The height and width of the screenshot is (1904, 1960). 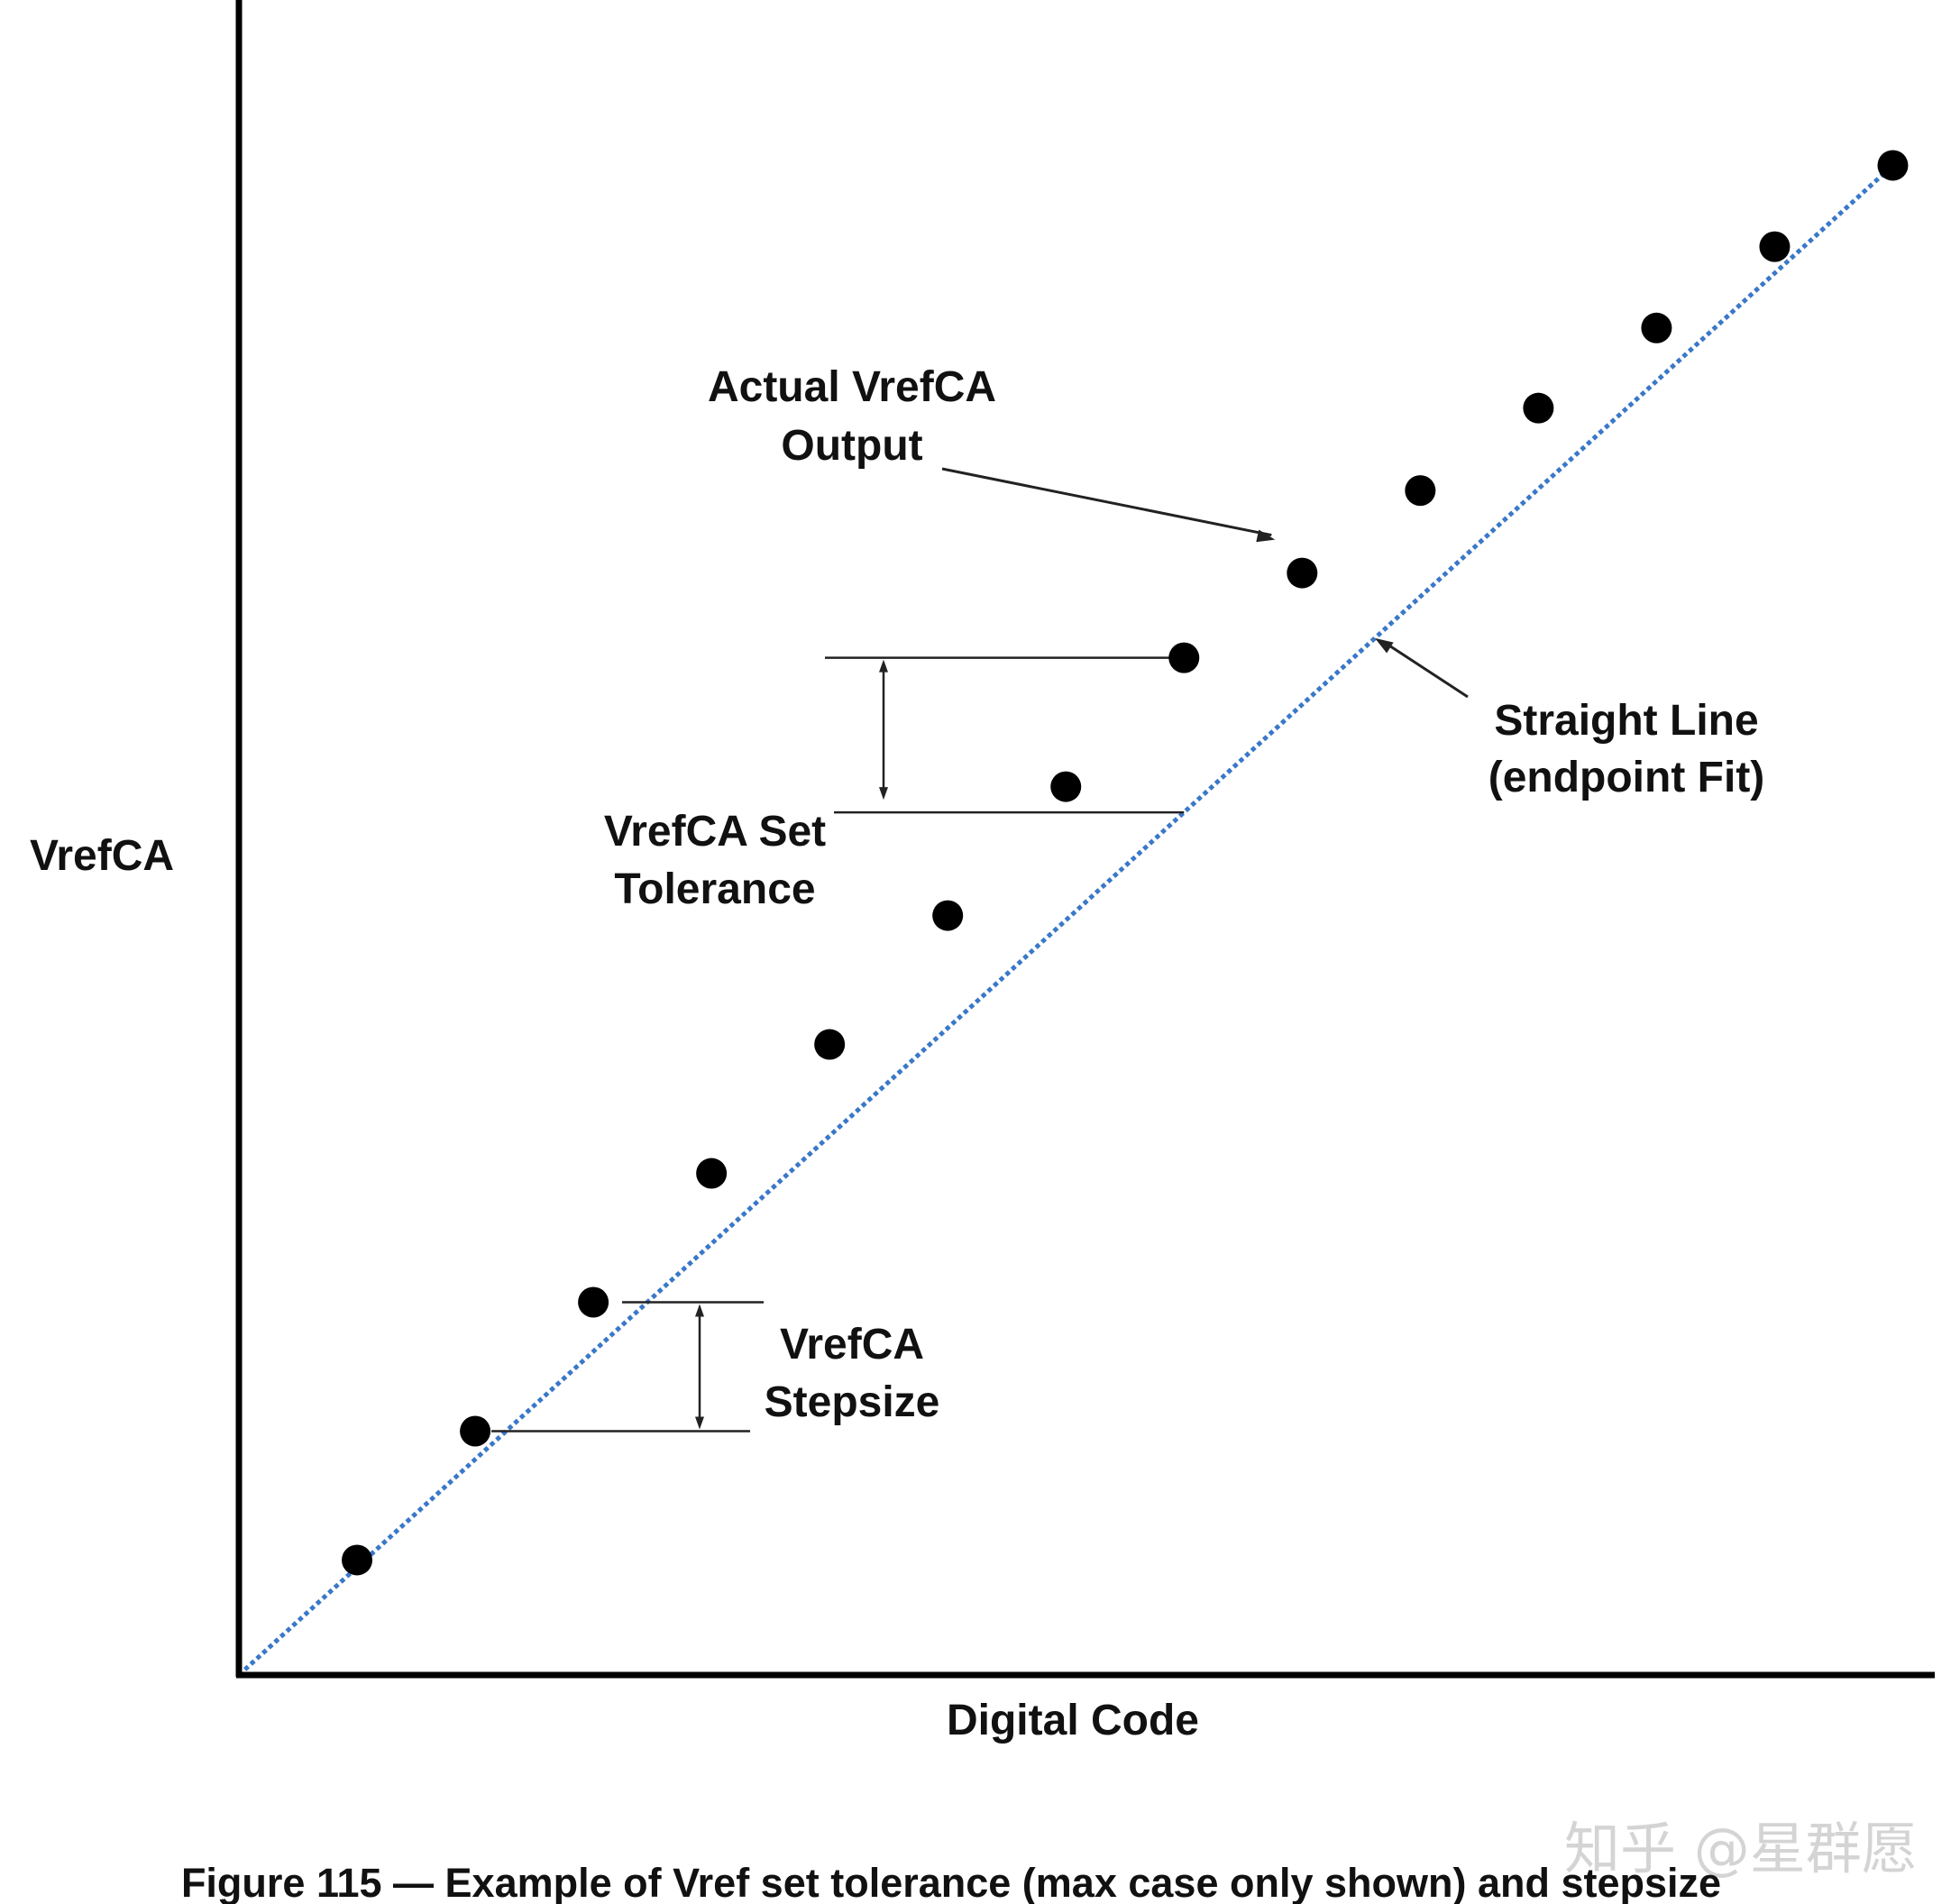 What do you see at coordinates (1107, 502) in the screenshot?
I see `actual-output-leader` at bounding box center [1107, 502].